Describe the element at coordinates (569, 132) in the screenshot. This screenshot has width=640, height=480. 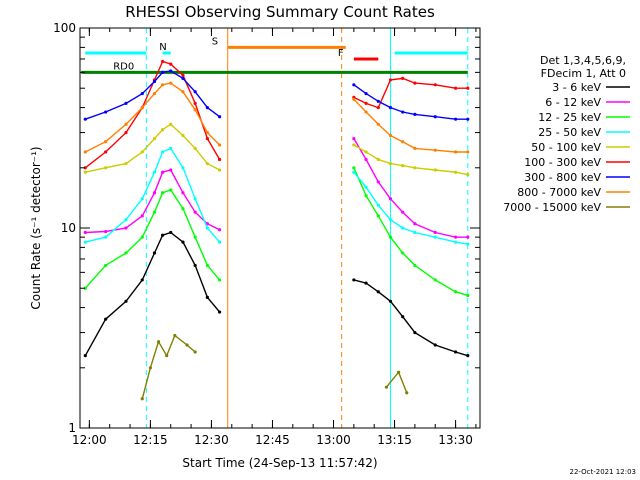
I see `legend-label-25-50-kev: 25 - 50 keV` at that location.